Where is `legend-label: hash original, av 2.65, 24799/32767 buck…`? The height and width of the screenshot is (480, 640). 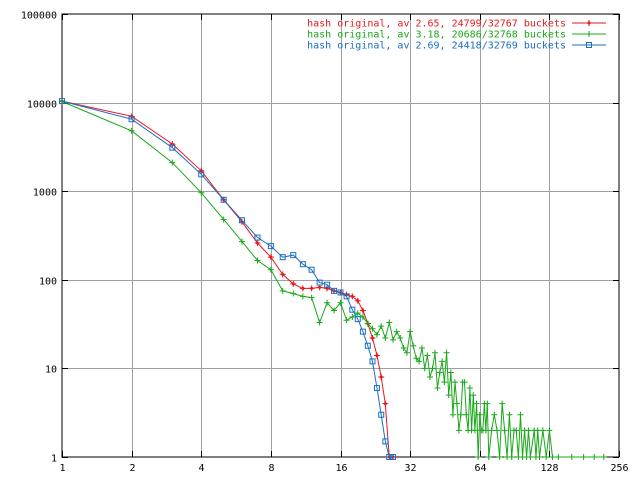 legend-label: hash original, av 2.65, 24799/32767 buck… is located at coordinates (436, 24).